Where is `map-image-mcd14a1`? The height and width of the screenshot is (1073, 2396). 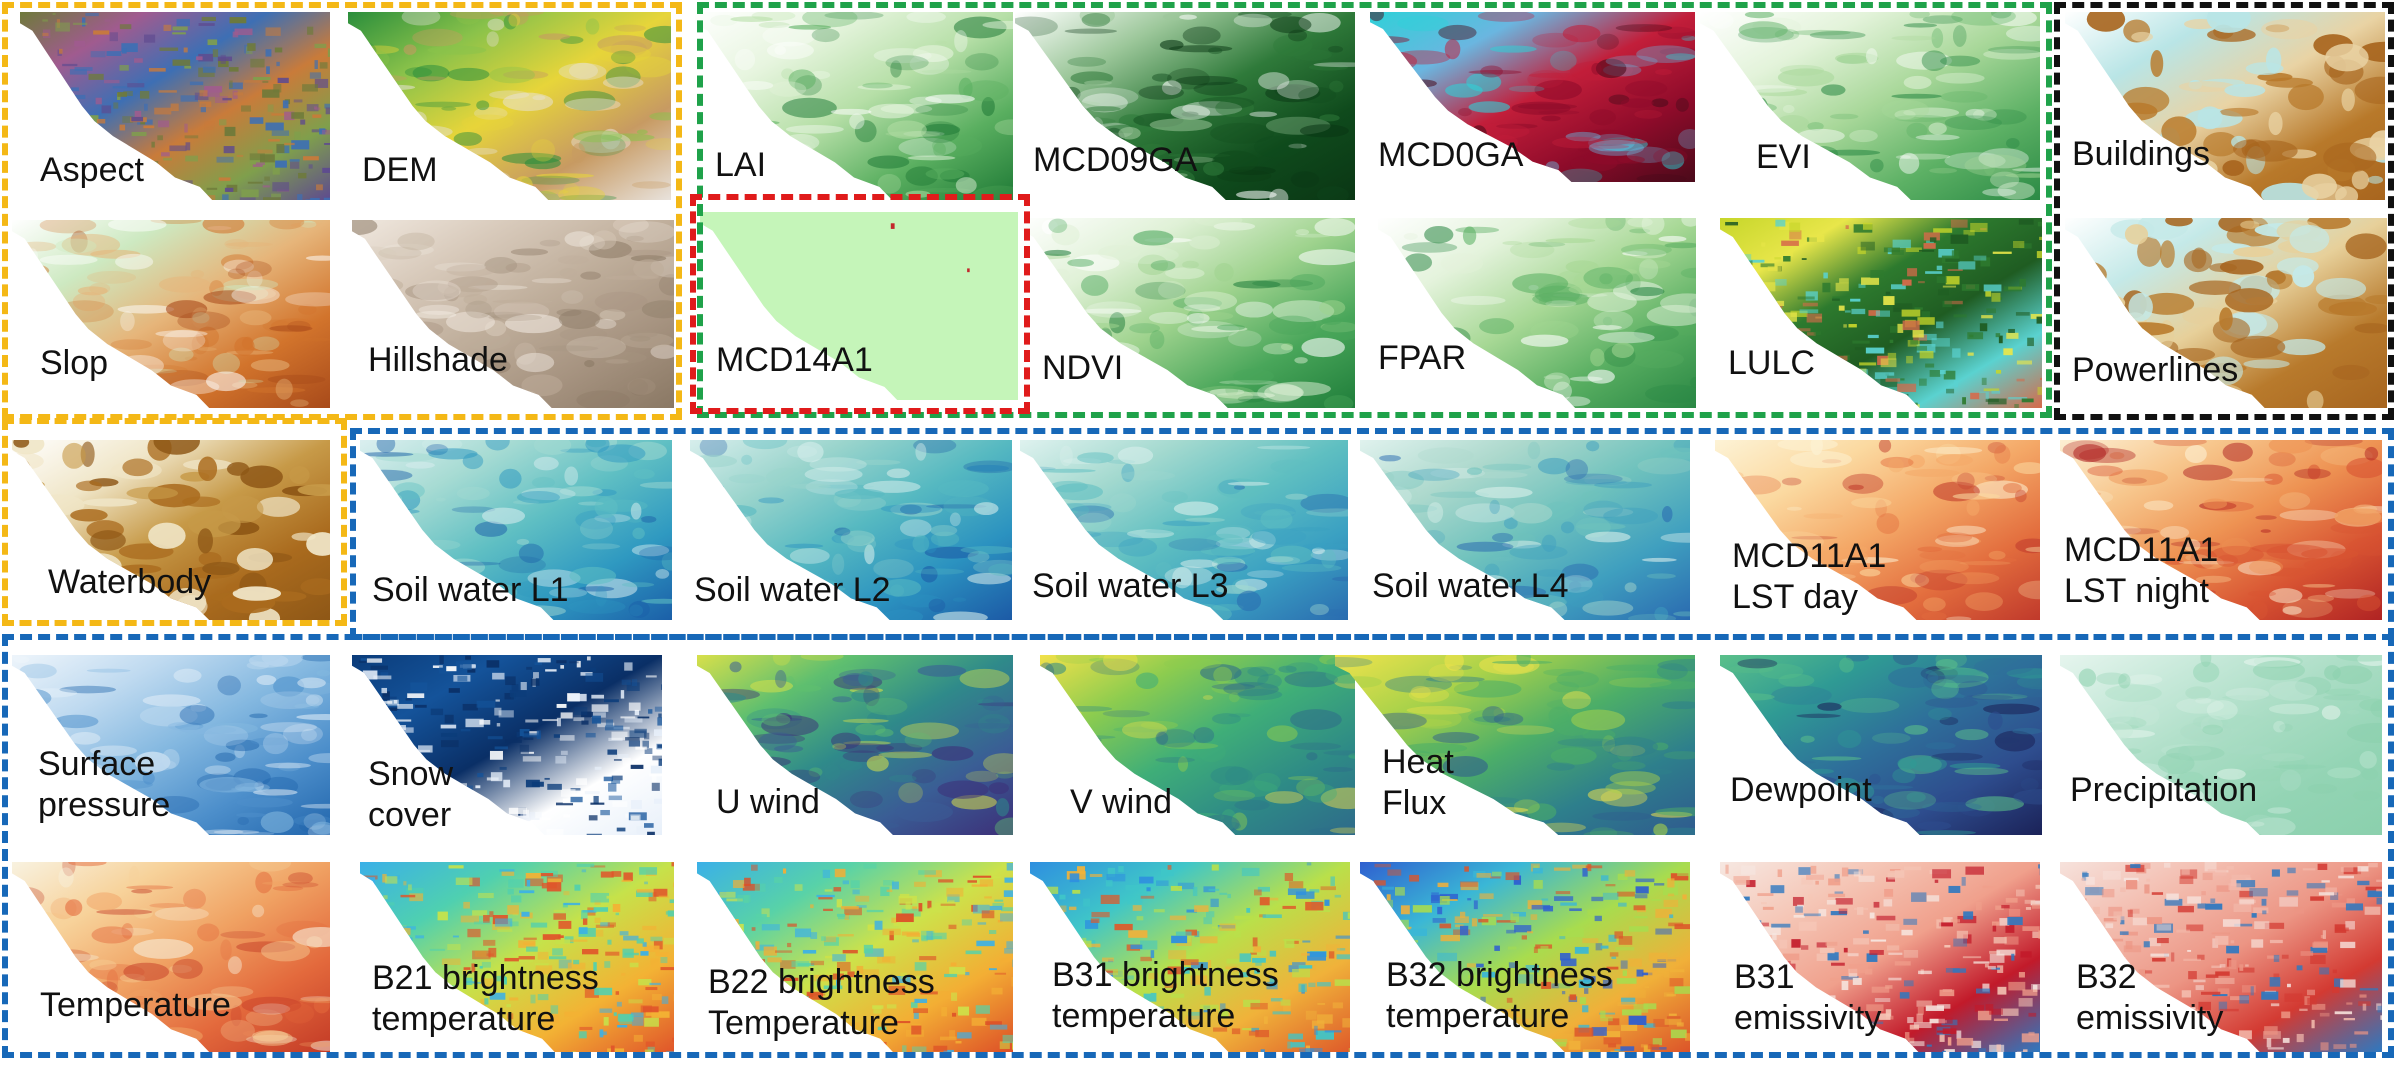
map-image-mcd14a1 is located at coordinates (859, 306).